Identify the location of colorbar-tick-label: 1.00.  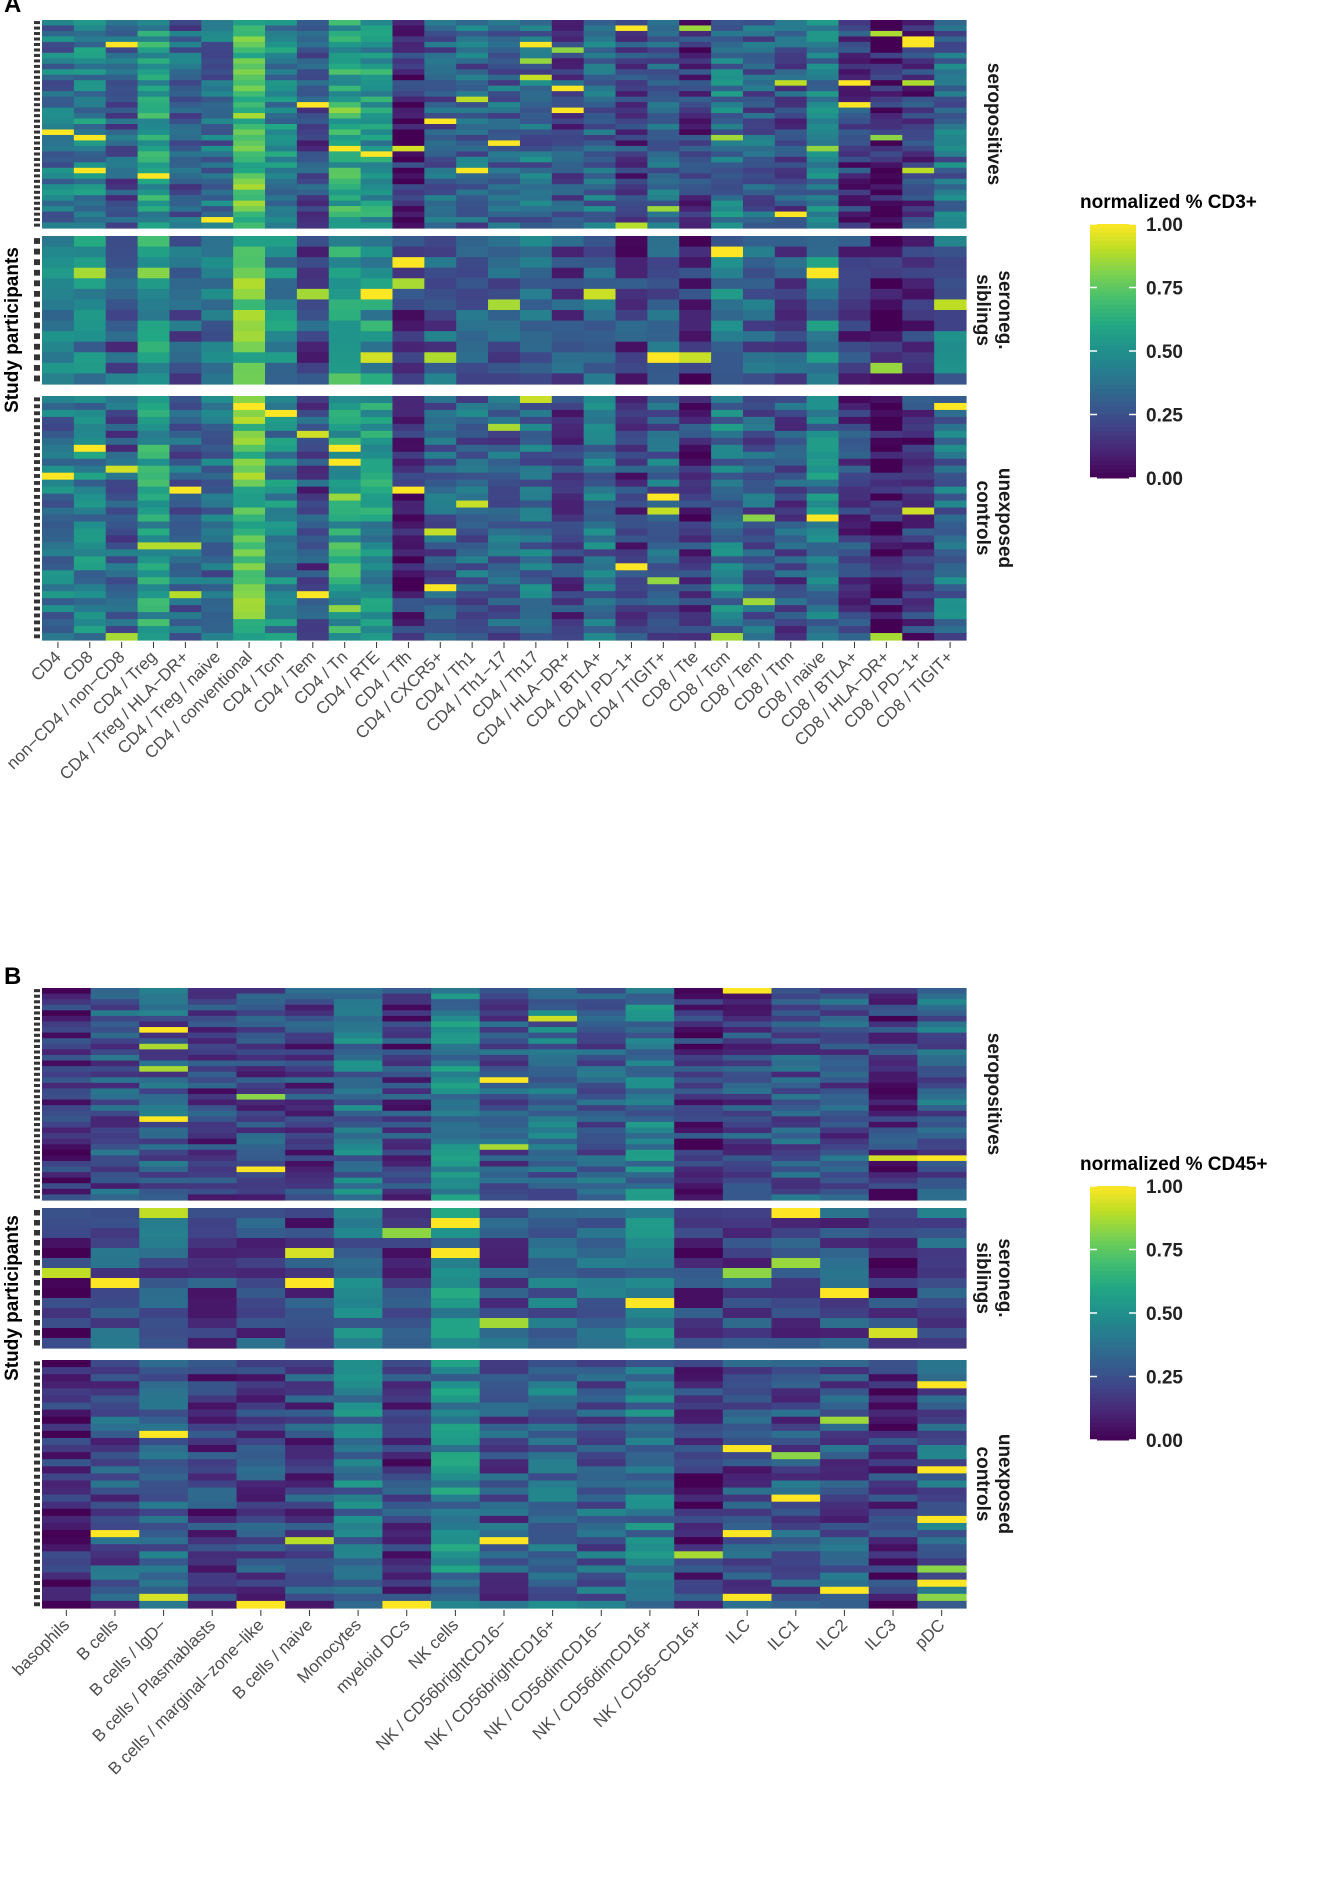
(1164, 1187).